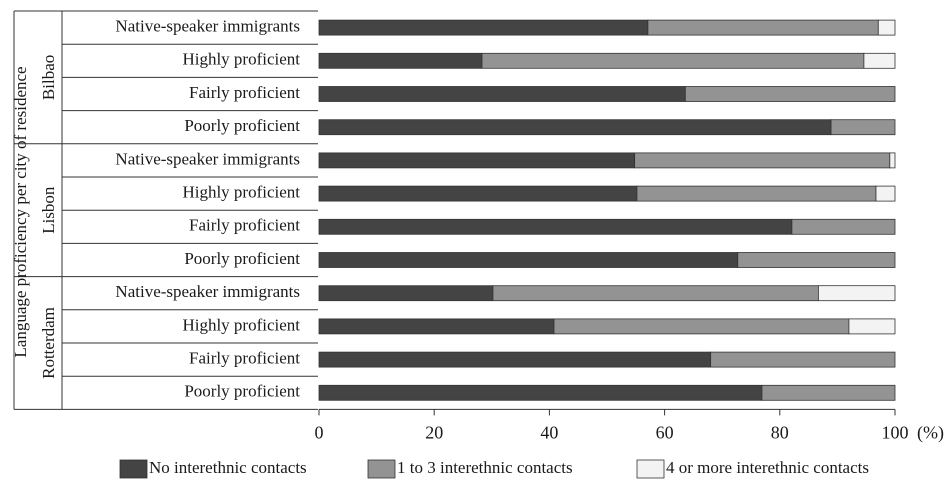 This screenshot has width=951, height=479. Describe the element at coordinates (886, 27) in the screenshot. I see `bar-bilbao-native-speaker-immigrants-4-or-more-interethnic-contacts` at that location.